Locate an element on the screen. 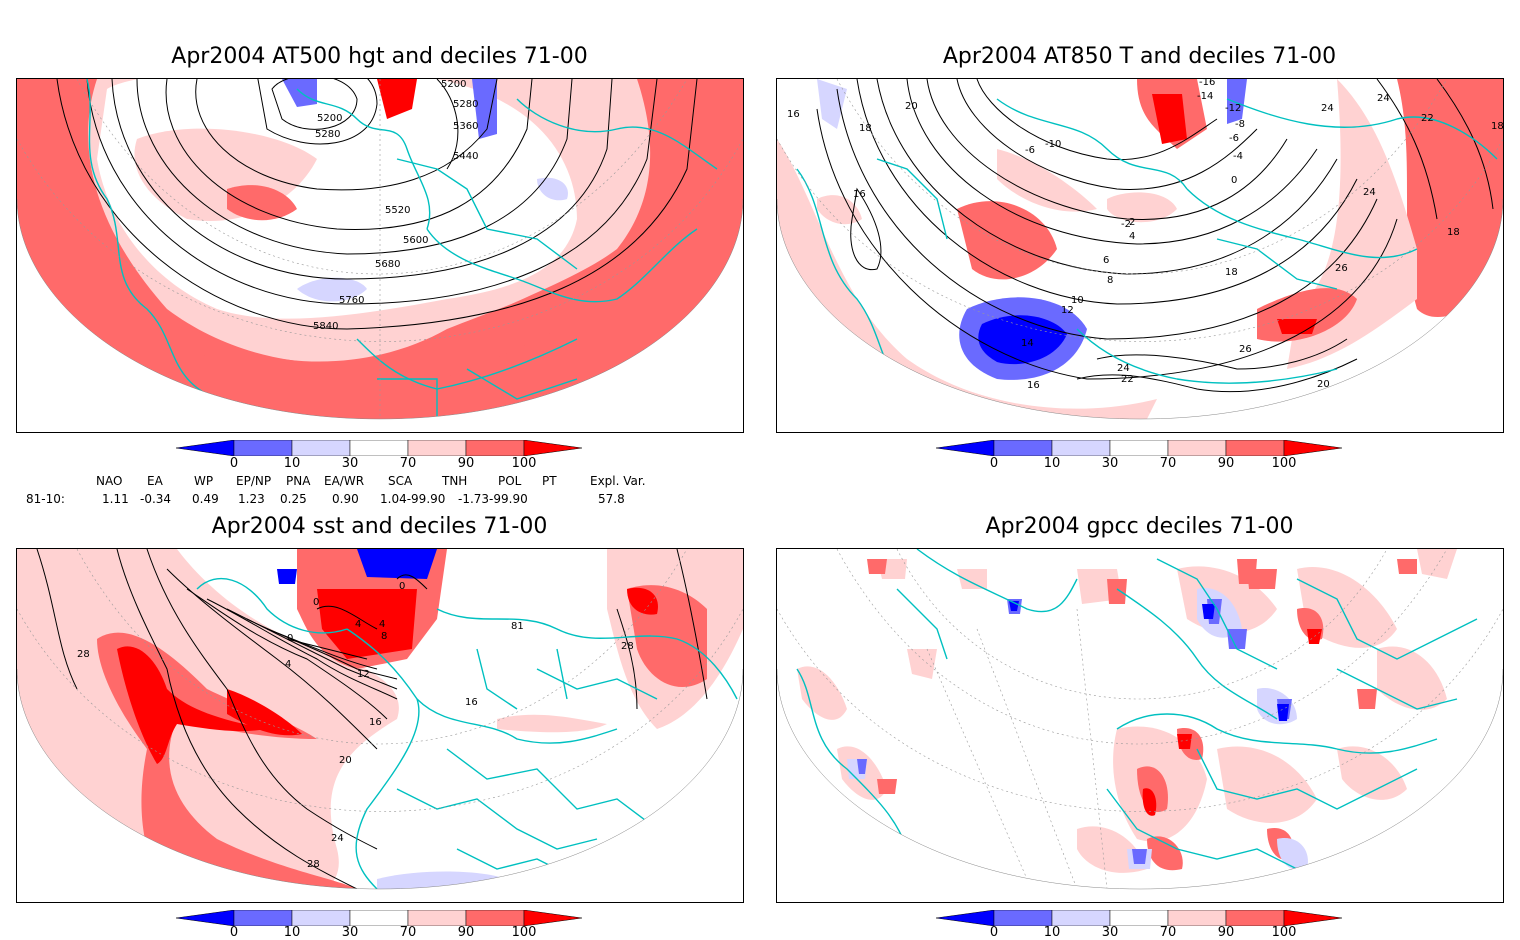 This screenshot has height=940, width=1520. colorbar-top-left: 0 10 30 70 90 100 is located at coordinates (379, 455).